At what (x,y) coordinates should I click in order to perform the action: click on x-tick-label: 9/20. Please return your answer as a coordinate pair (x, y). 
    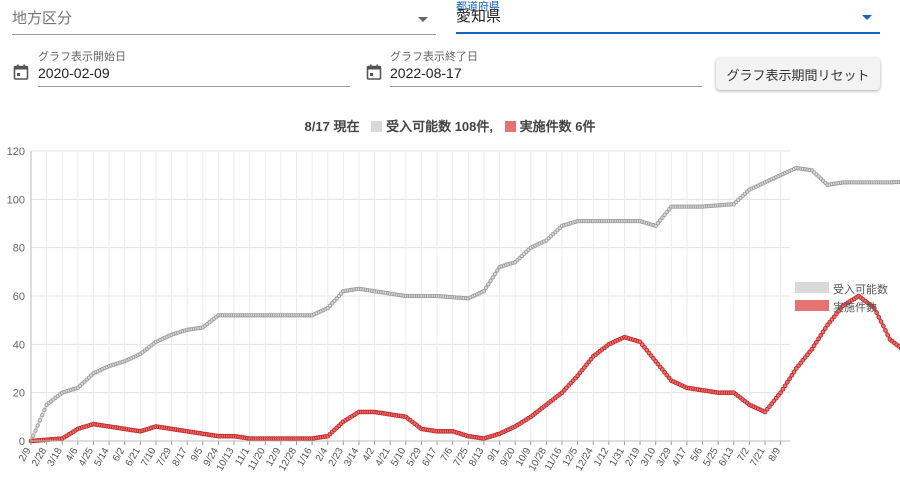
    Looking at the image, I should click on (507, 457).